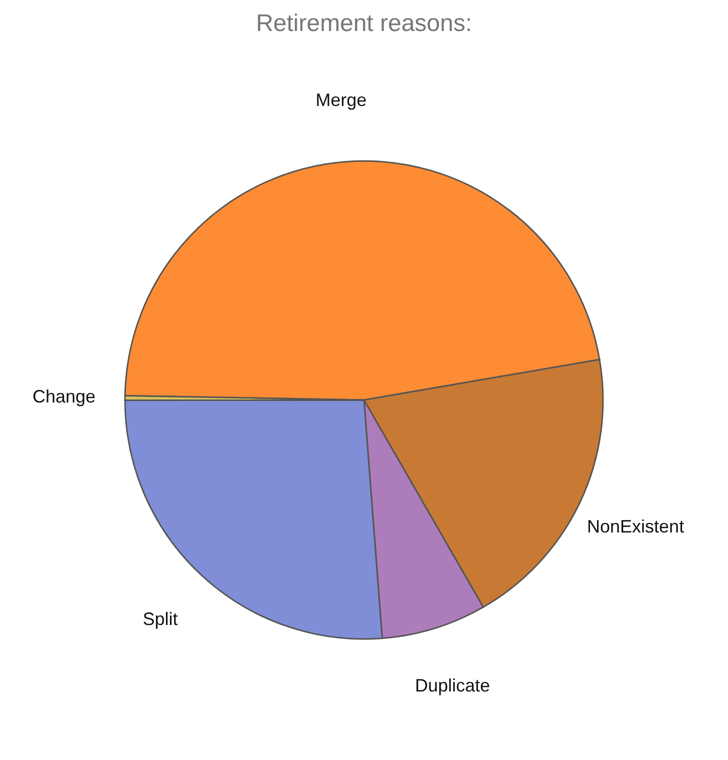 The width and height of the screenshot is (728, 760). I want to click on chart-title: Retirement reasons:, so click(364, 23).